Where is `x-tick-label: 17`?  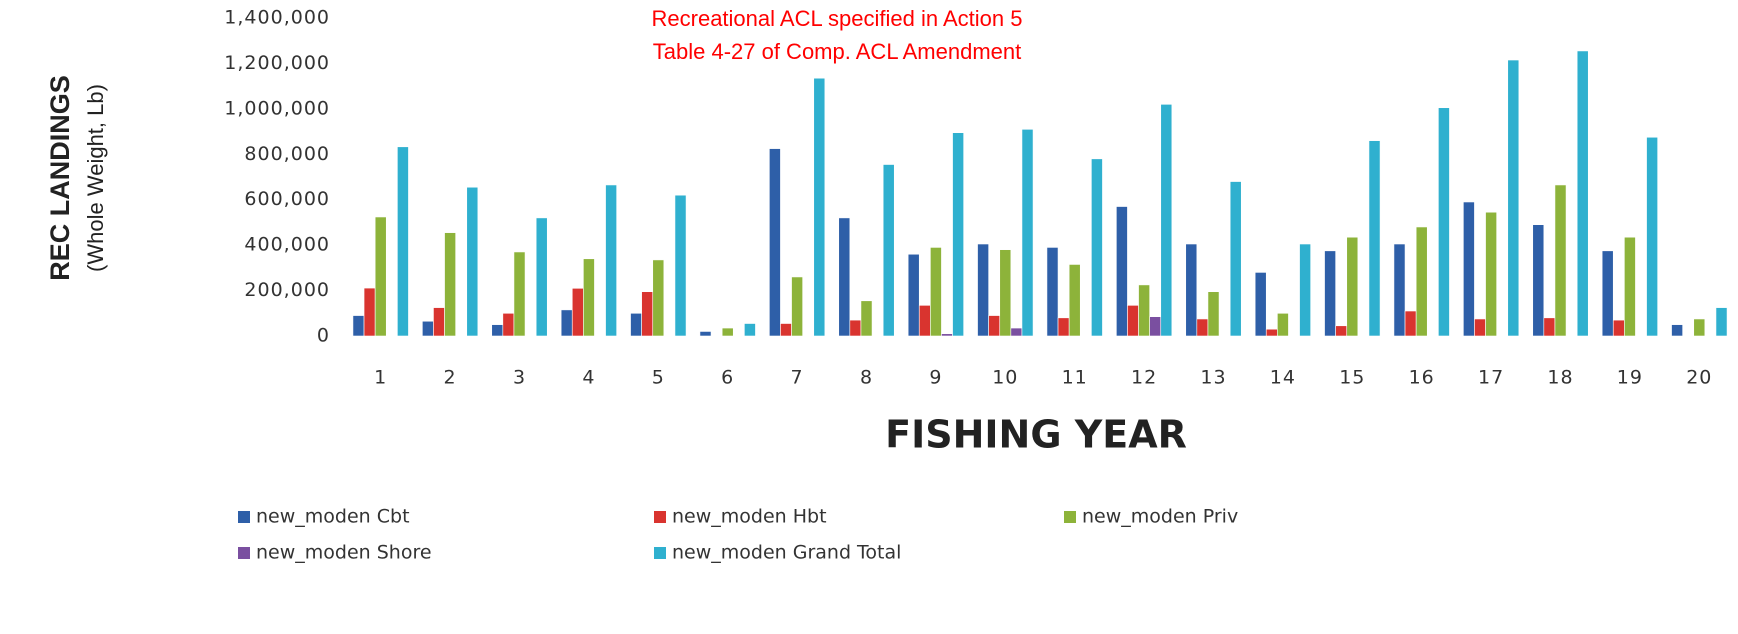
x-tick-label: 17 is located at coordinates (1491, 378).